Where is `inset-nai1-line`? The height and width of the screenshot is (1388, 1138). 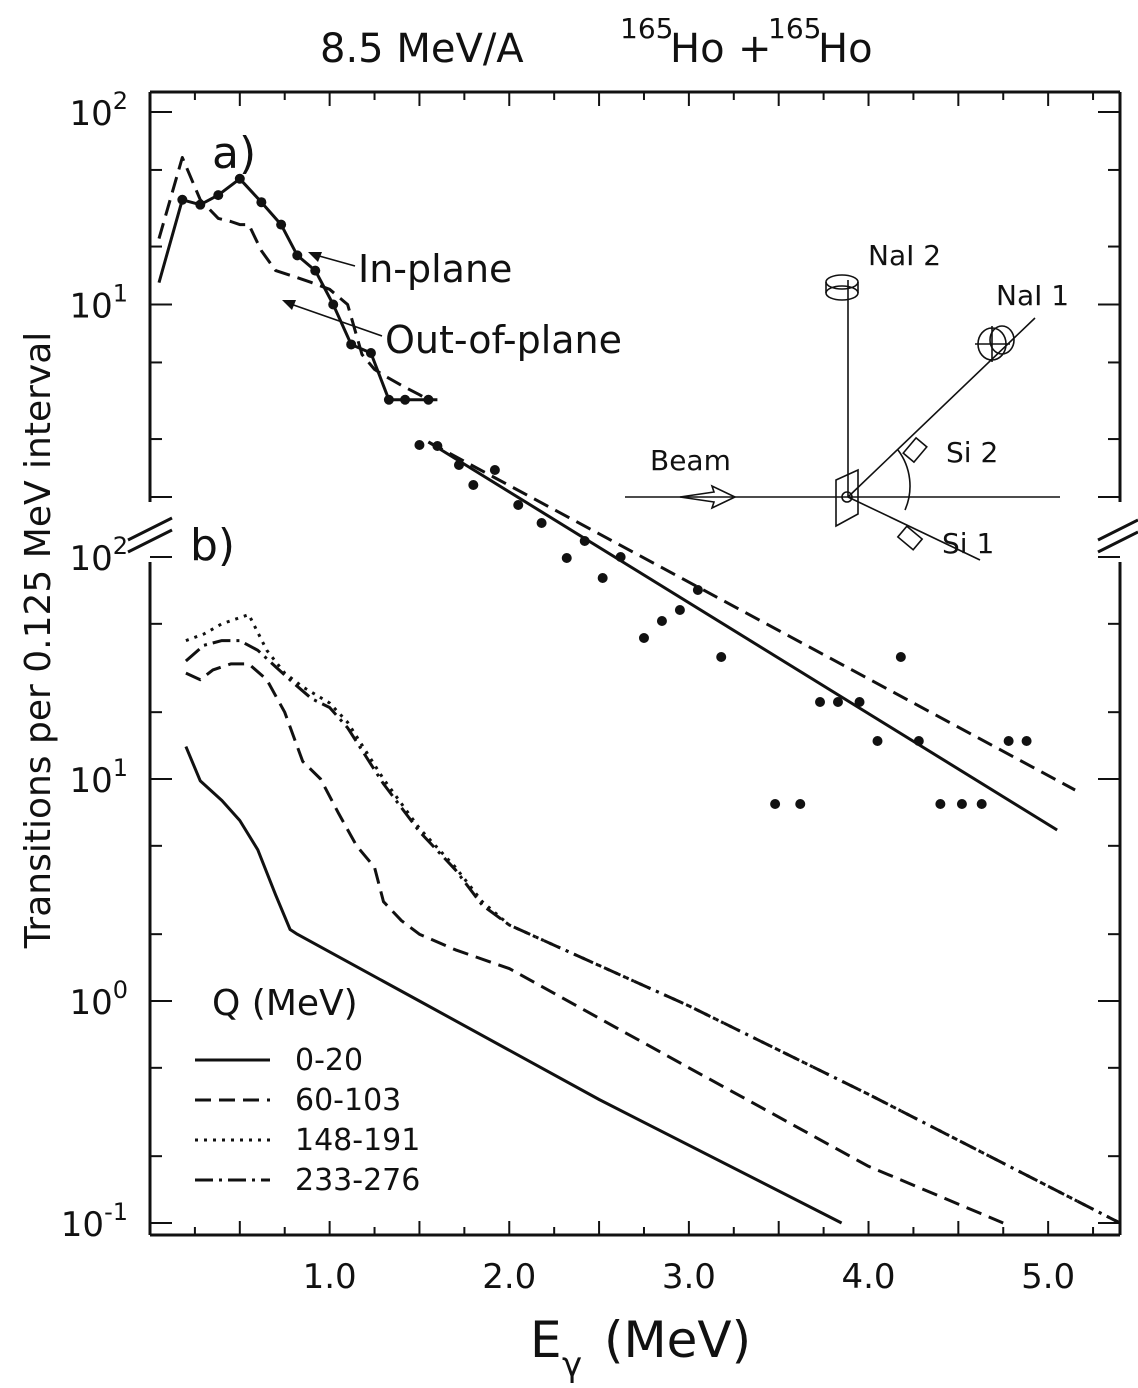
inset-nai1-line is located at coordinates (941, 407).